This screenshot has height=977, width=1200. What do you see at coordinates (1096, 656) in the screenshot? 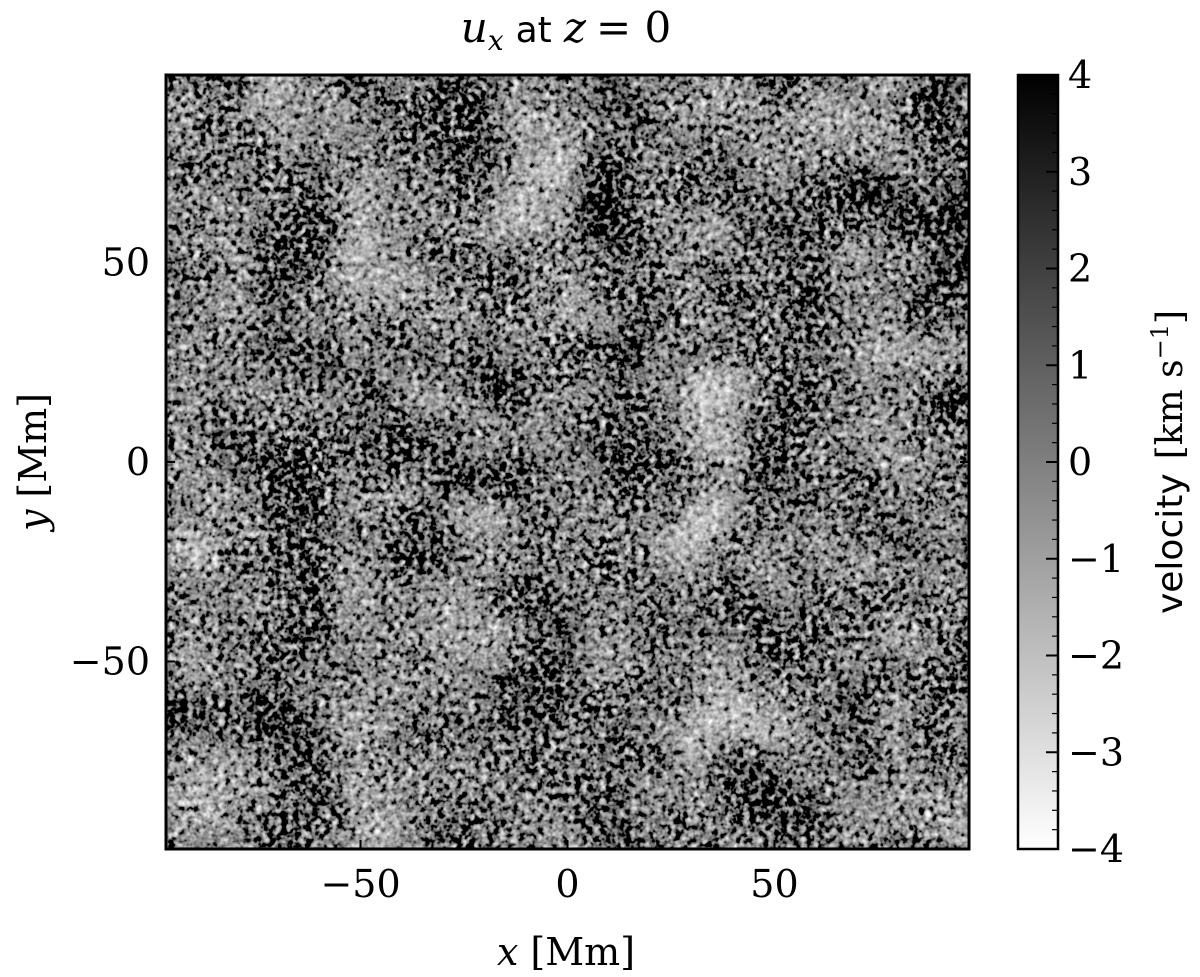
I see `colorbar-tick-label: −2` at bounding box center [1096, 656].